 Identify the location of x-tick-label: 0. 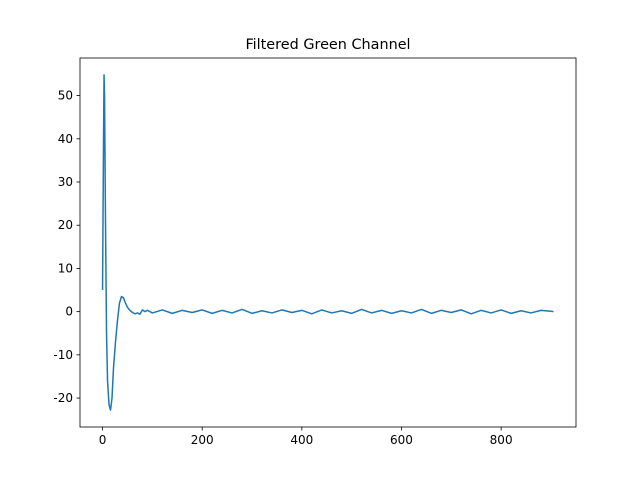
(103, 440).